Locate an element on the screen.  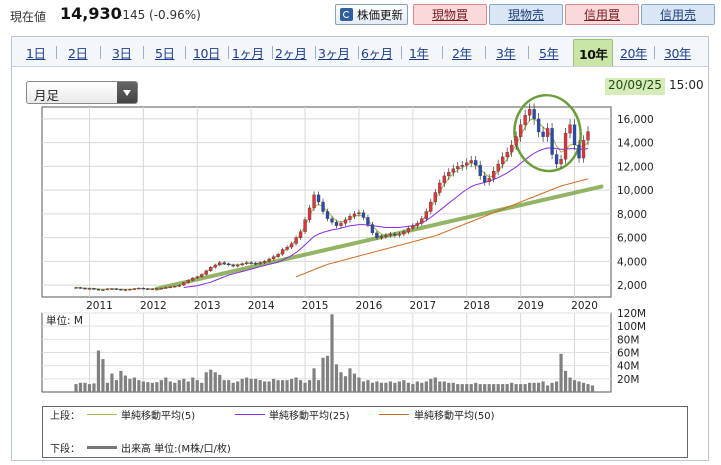
tab-2m: 2ヶ月 is located at coordinates (291, 53).